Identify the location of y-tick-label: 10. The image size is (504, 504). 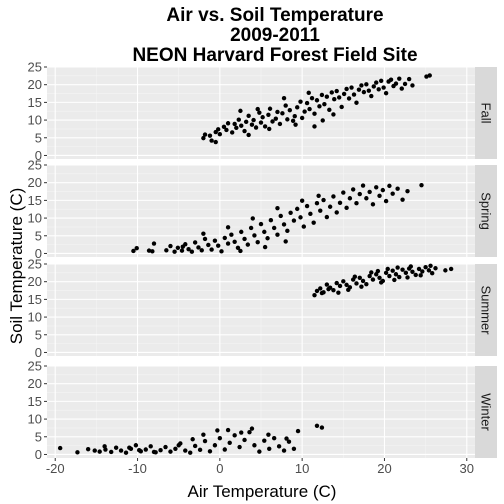
(35, 120).